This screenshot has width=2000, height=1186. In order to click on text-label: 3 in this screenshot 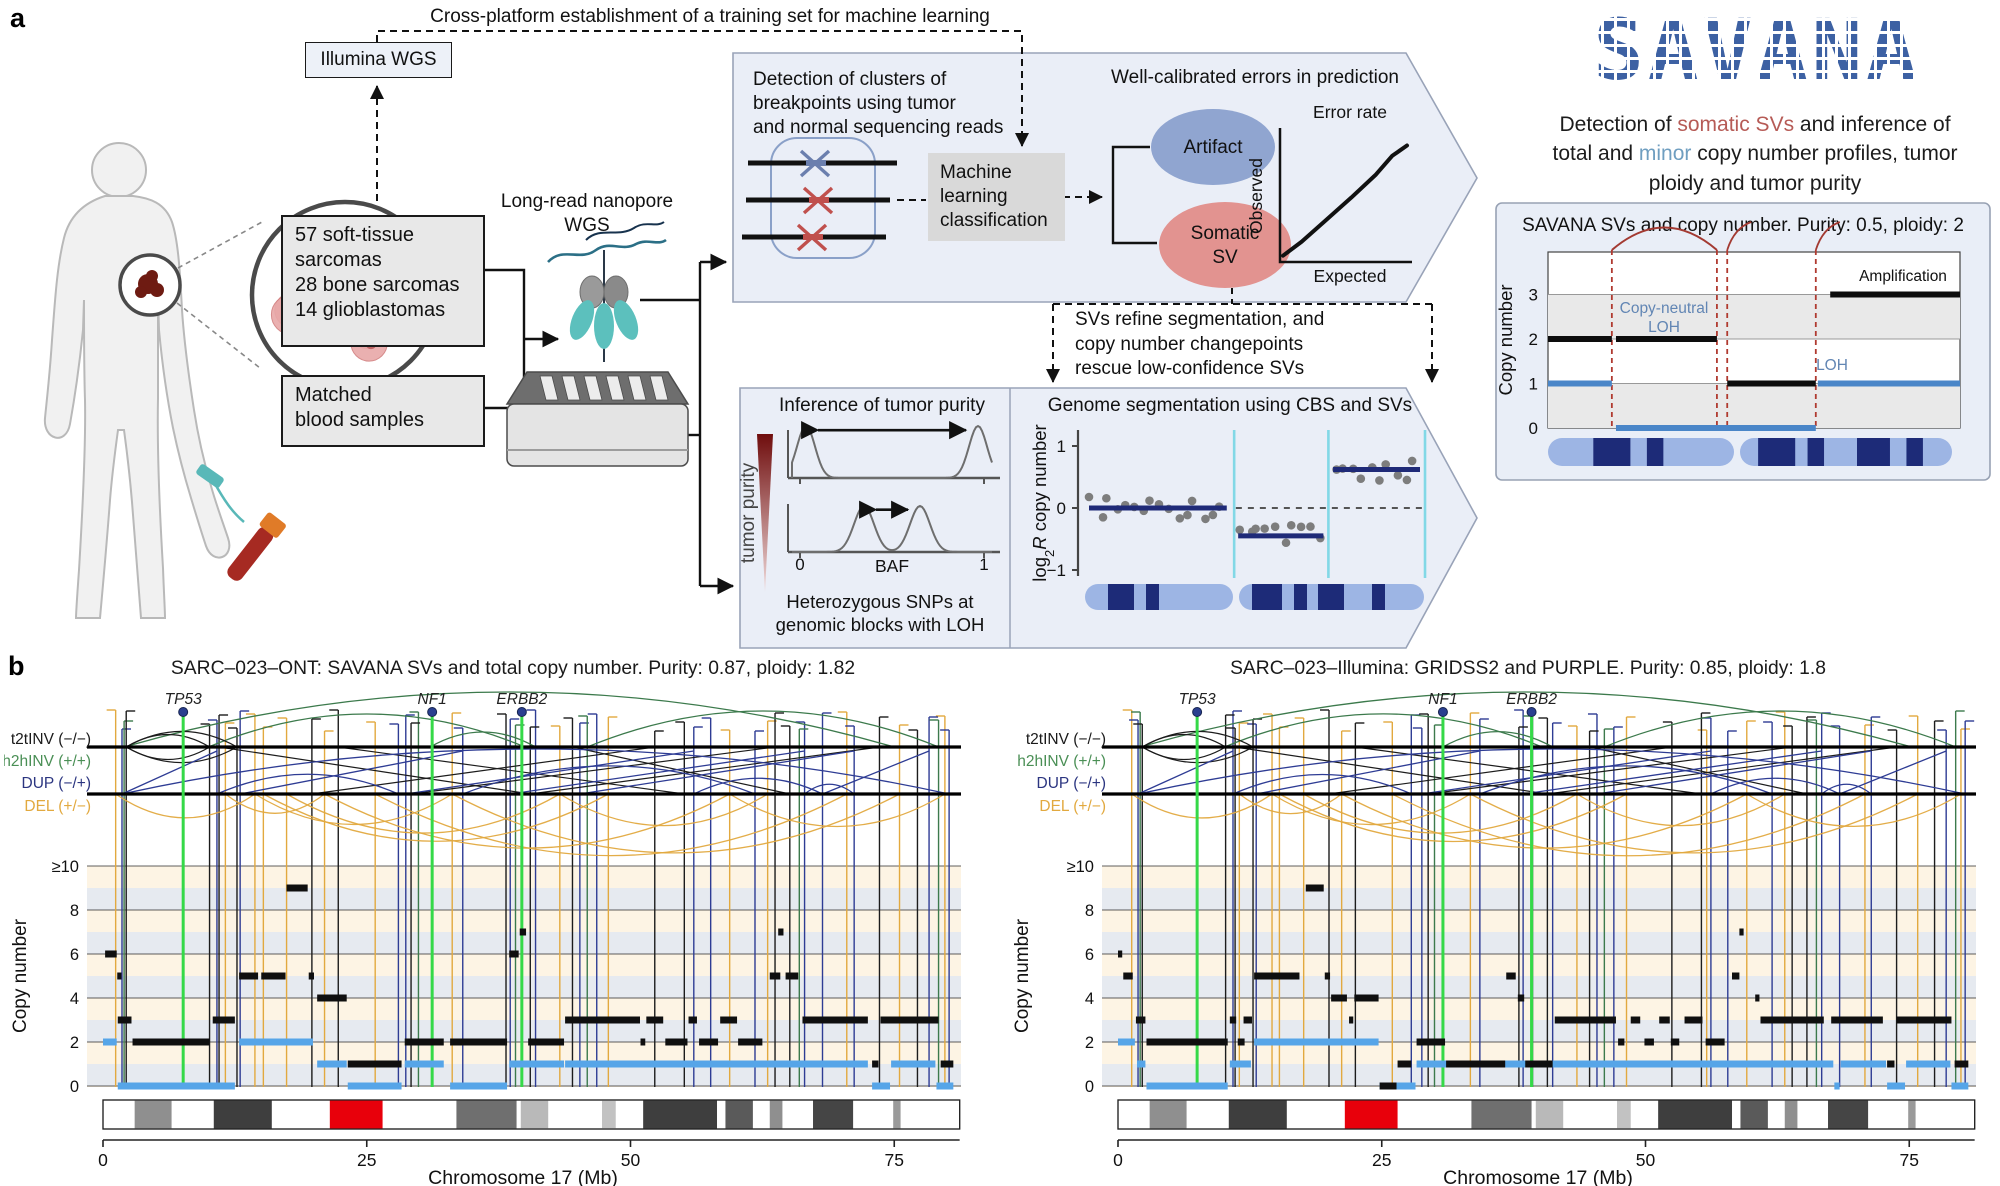, I will do `click(1533, 295)`.